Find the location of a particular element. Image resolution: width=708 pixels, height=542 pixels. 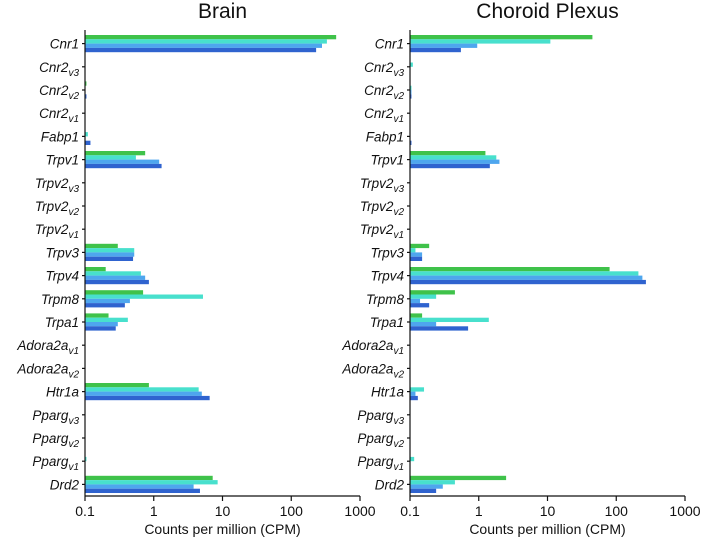

gene-label: Cnr1 is located at coordinates (389, 44).